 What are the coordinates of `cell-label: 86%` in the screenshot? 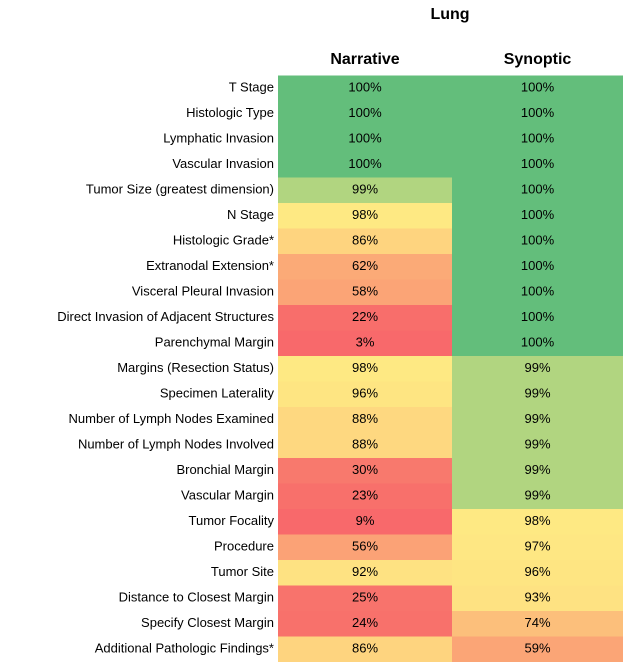 It's located at (365, 240).